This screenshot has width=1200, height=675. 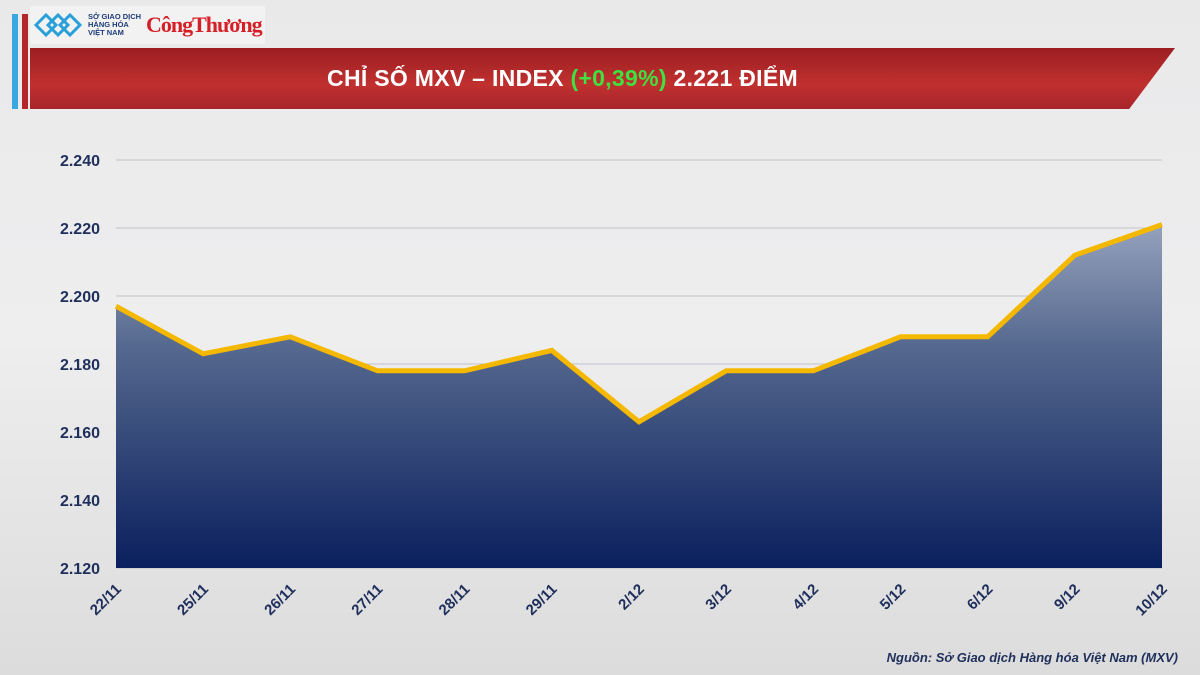 I want to click on y-tick-label: 2.220, so click(x=80, y=229).